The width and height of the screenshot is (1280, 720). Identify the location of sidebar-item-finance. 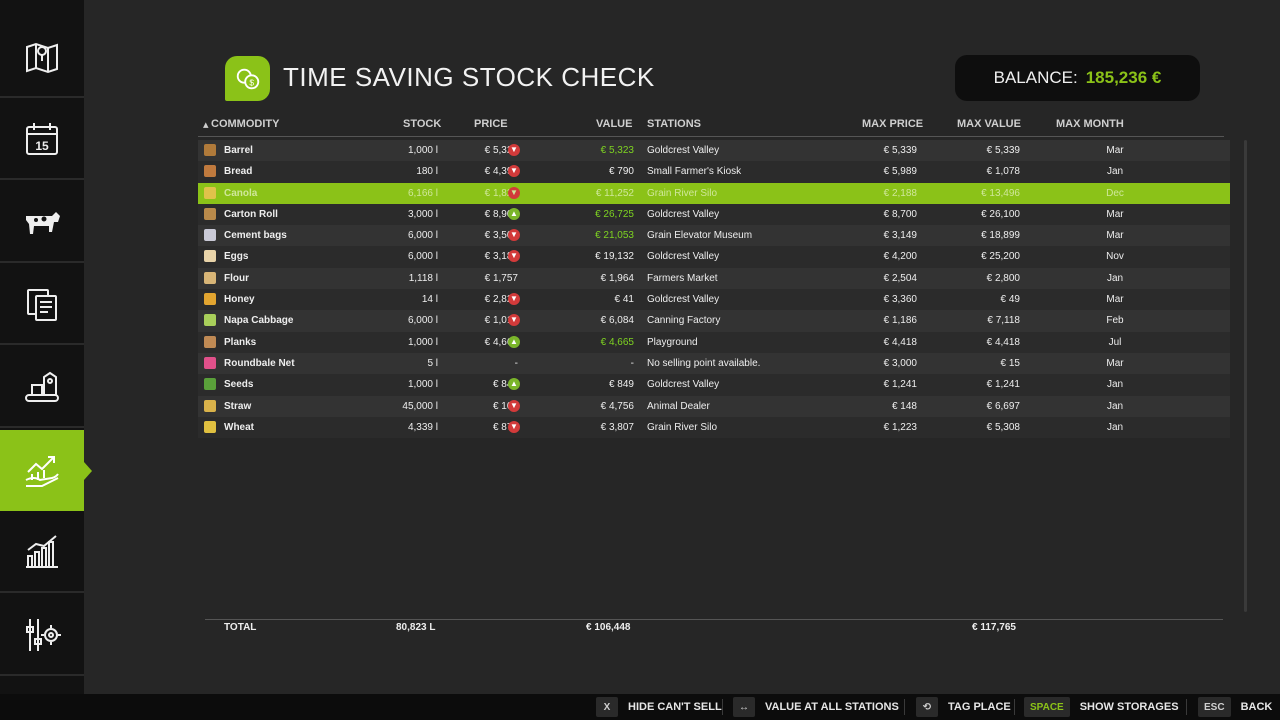
(46, 470).